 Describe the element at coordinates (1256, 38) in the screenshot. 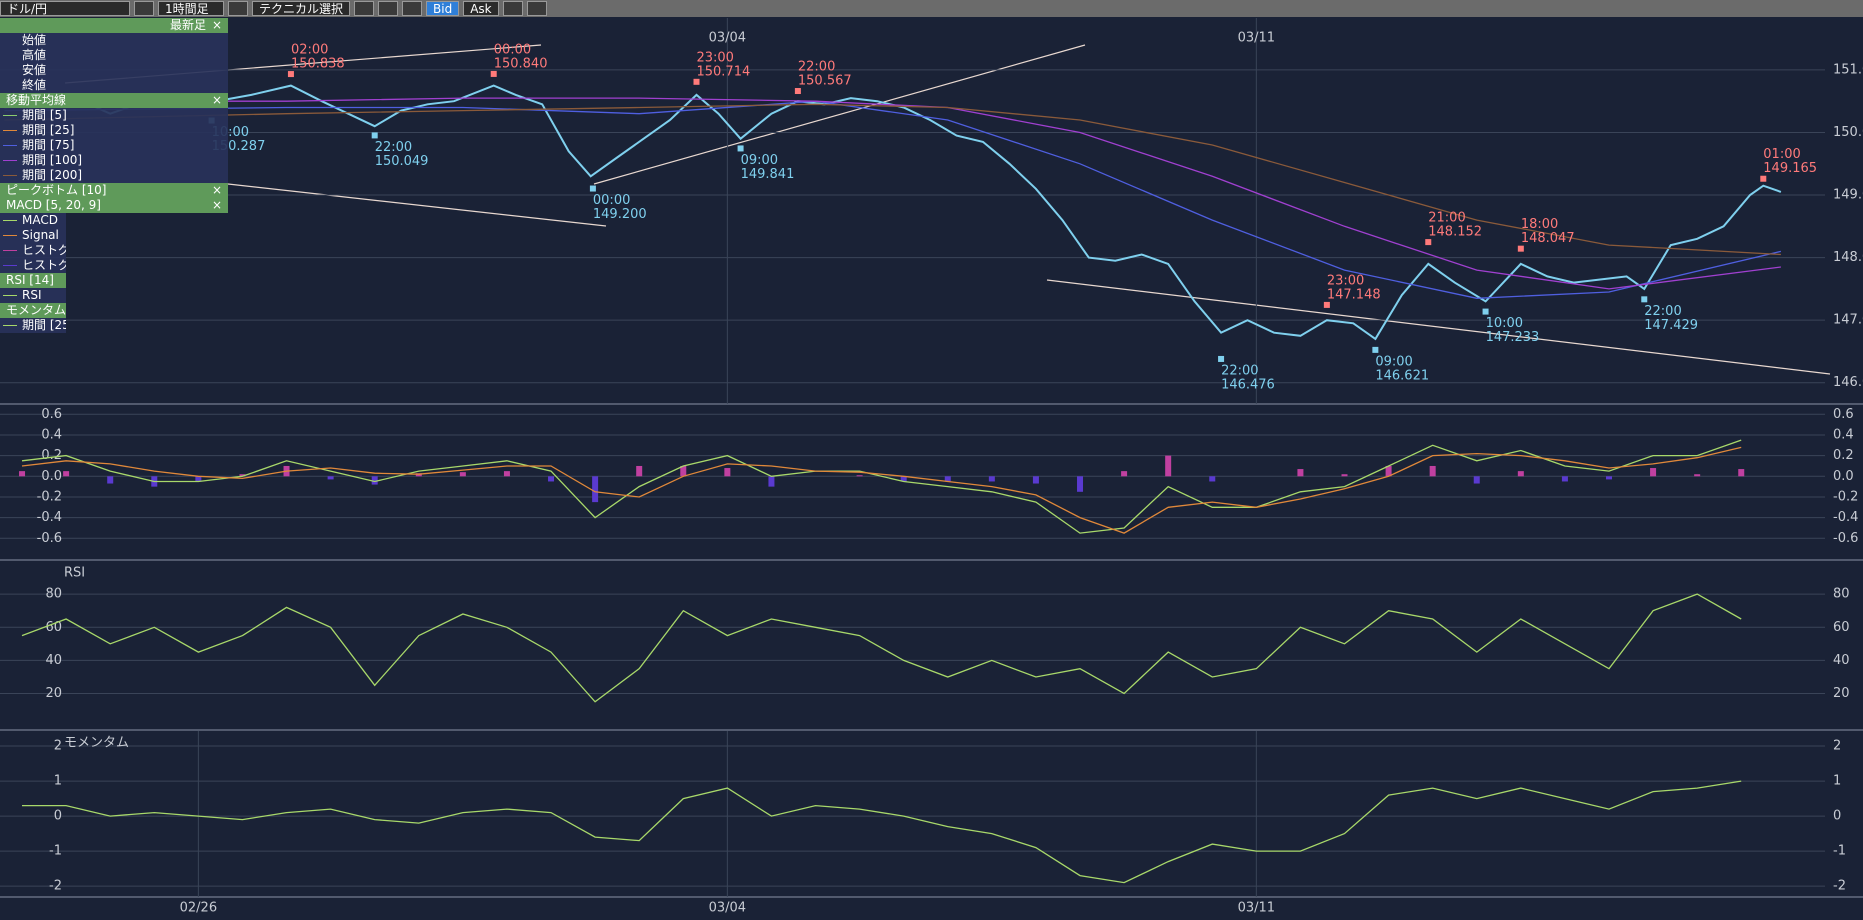

I see `x-tick-label: 03/11` at that location.